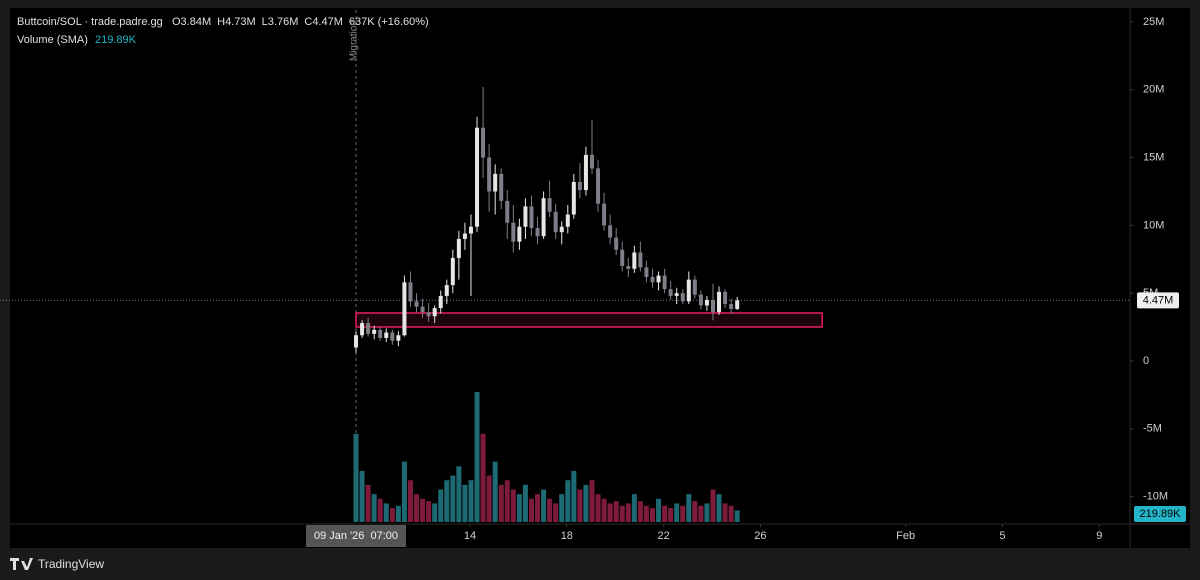 This screenshot has height=580, width=1200. Describe the element at coordinates (1153, 90) in the screenshot. I see `y-tick-label: 20M` at that location.